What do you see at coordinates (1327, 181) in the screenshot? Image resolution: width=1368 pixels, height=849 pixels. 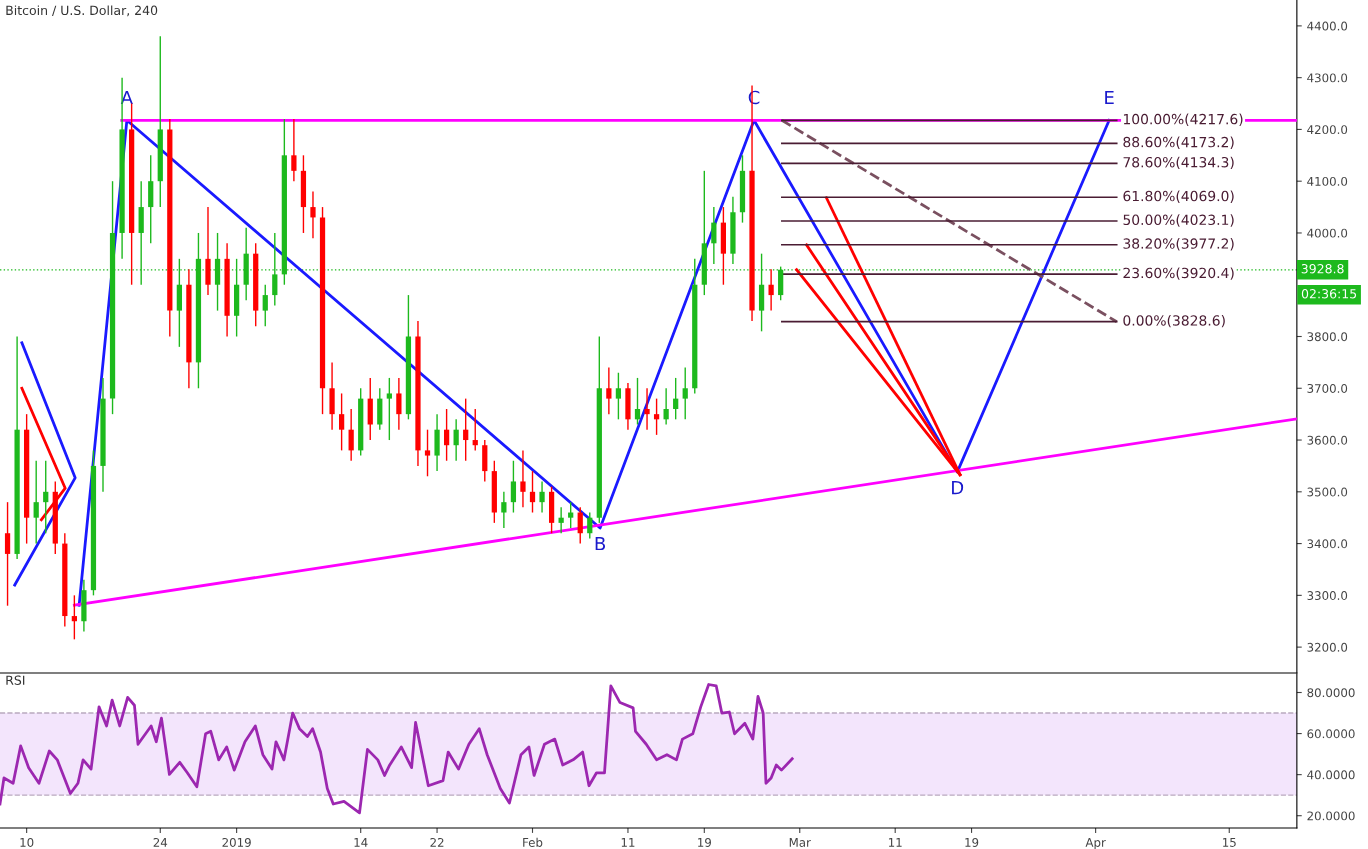 I see `y-tick-label: 4100.0` at bounding box center [1327, 181].